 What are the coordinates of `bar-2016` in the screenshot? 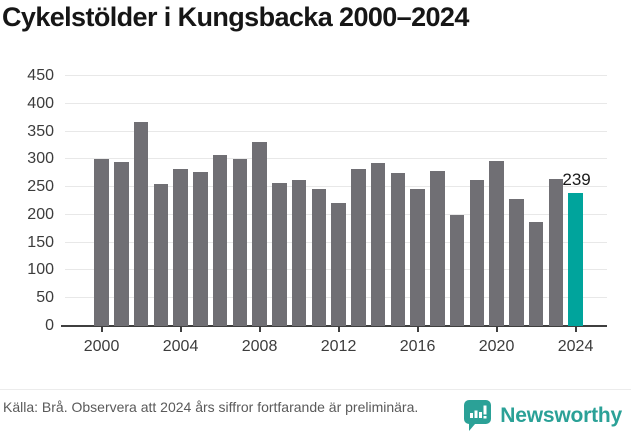 It's located at (417, 257).